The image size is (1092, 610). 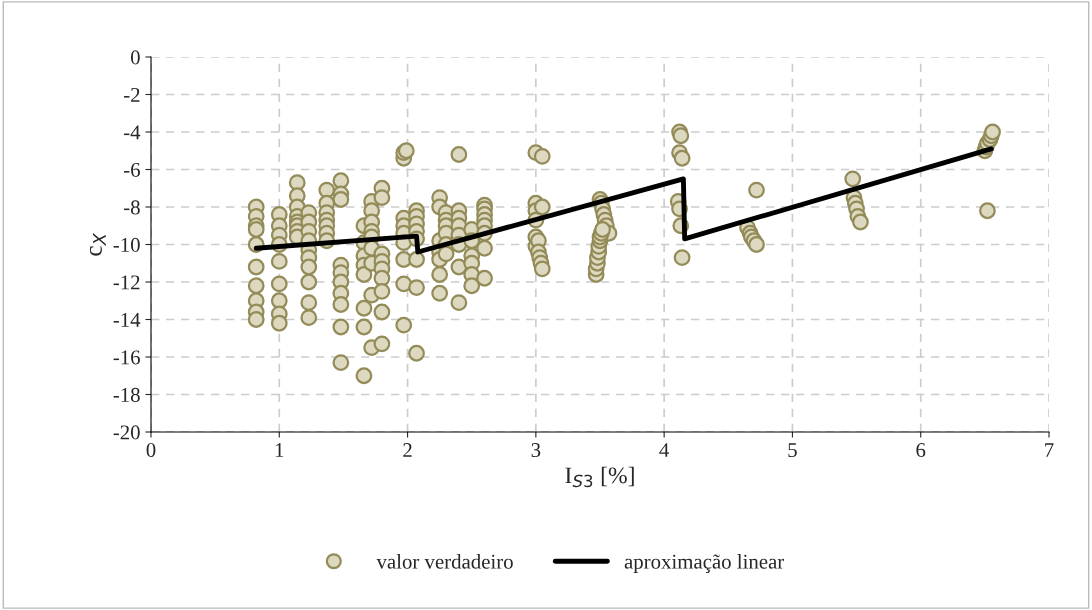 I want to click on y-tick-label: -14, so click(x=127, y=319).